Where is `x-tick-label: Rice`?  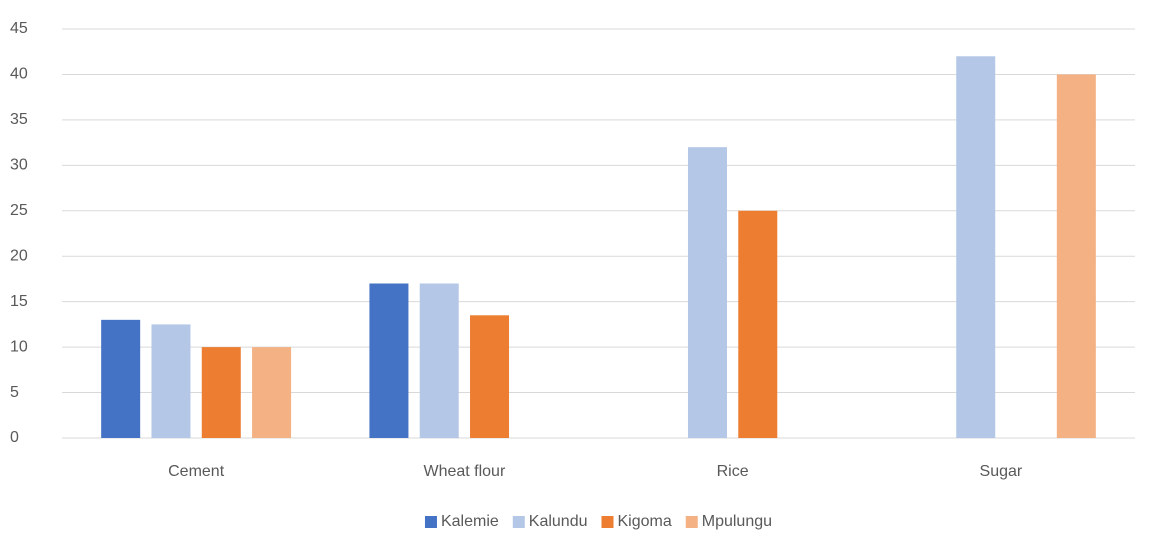 x-tick-label: Rice is located at coordinates (733, 471).